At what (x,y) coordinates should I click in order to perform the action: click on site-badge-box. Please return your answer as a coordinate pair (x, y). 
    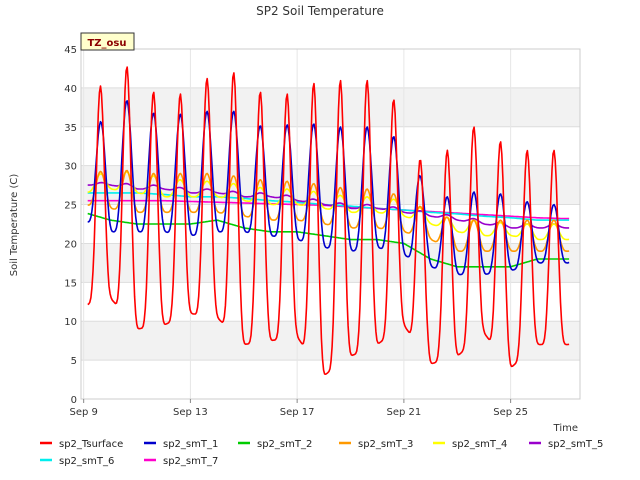
    Looking at the image, I should click on (107, 41).